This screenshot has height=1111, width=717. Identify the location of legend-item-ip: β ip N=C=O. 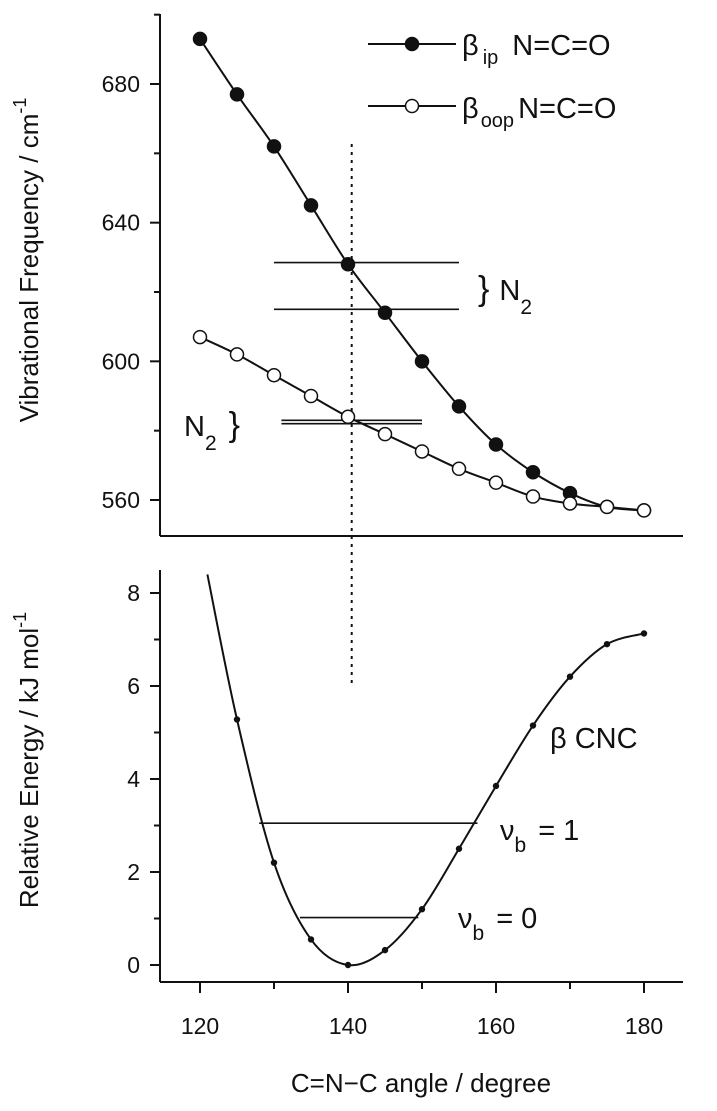
(489, 49).